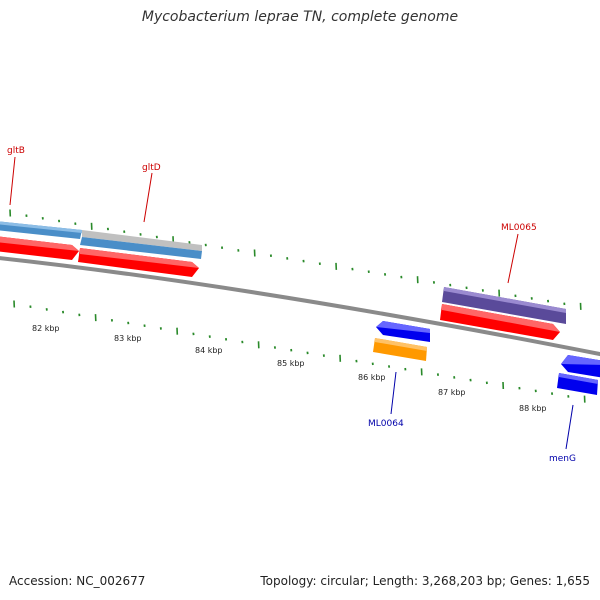 This screenshot has width=600, height=600. I want to click on gene-ML0064-blue, so click(403, 331).